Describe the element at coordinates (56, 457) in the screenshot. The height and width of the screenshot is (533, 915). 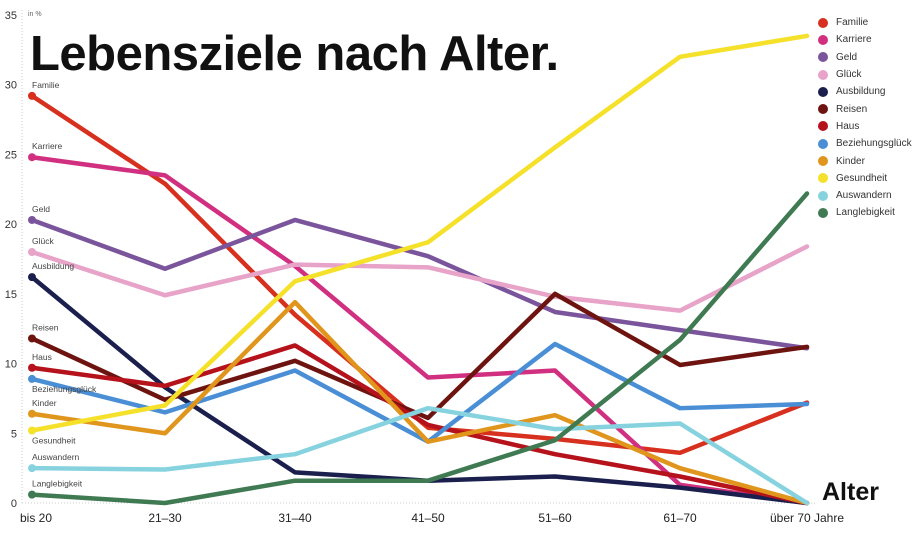
I see `series-label: Auswandern` at that location.